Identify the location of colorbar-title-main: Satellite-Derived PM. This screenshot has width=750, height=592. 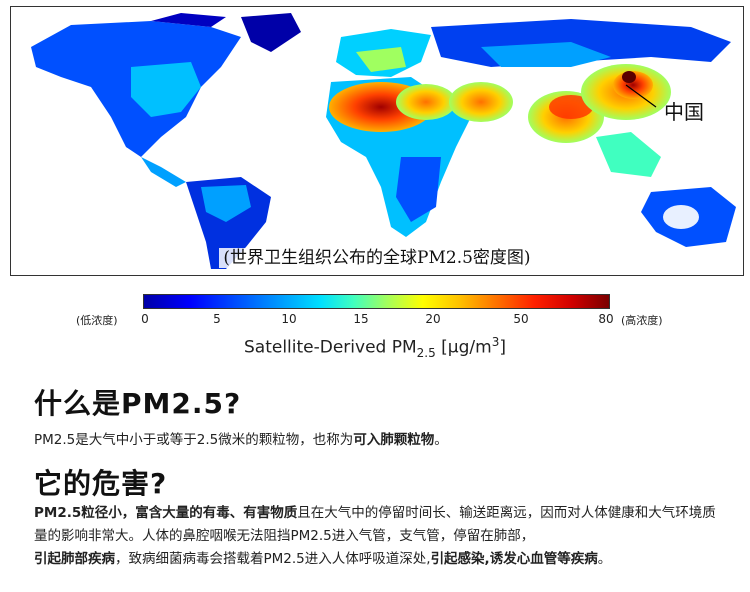
(330, 347).